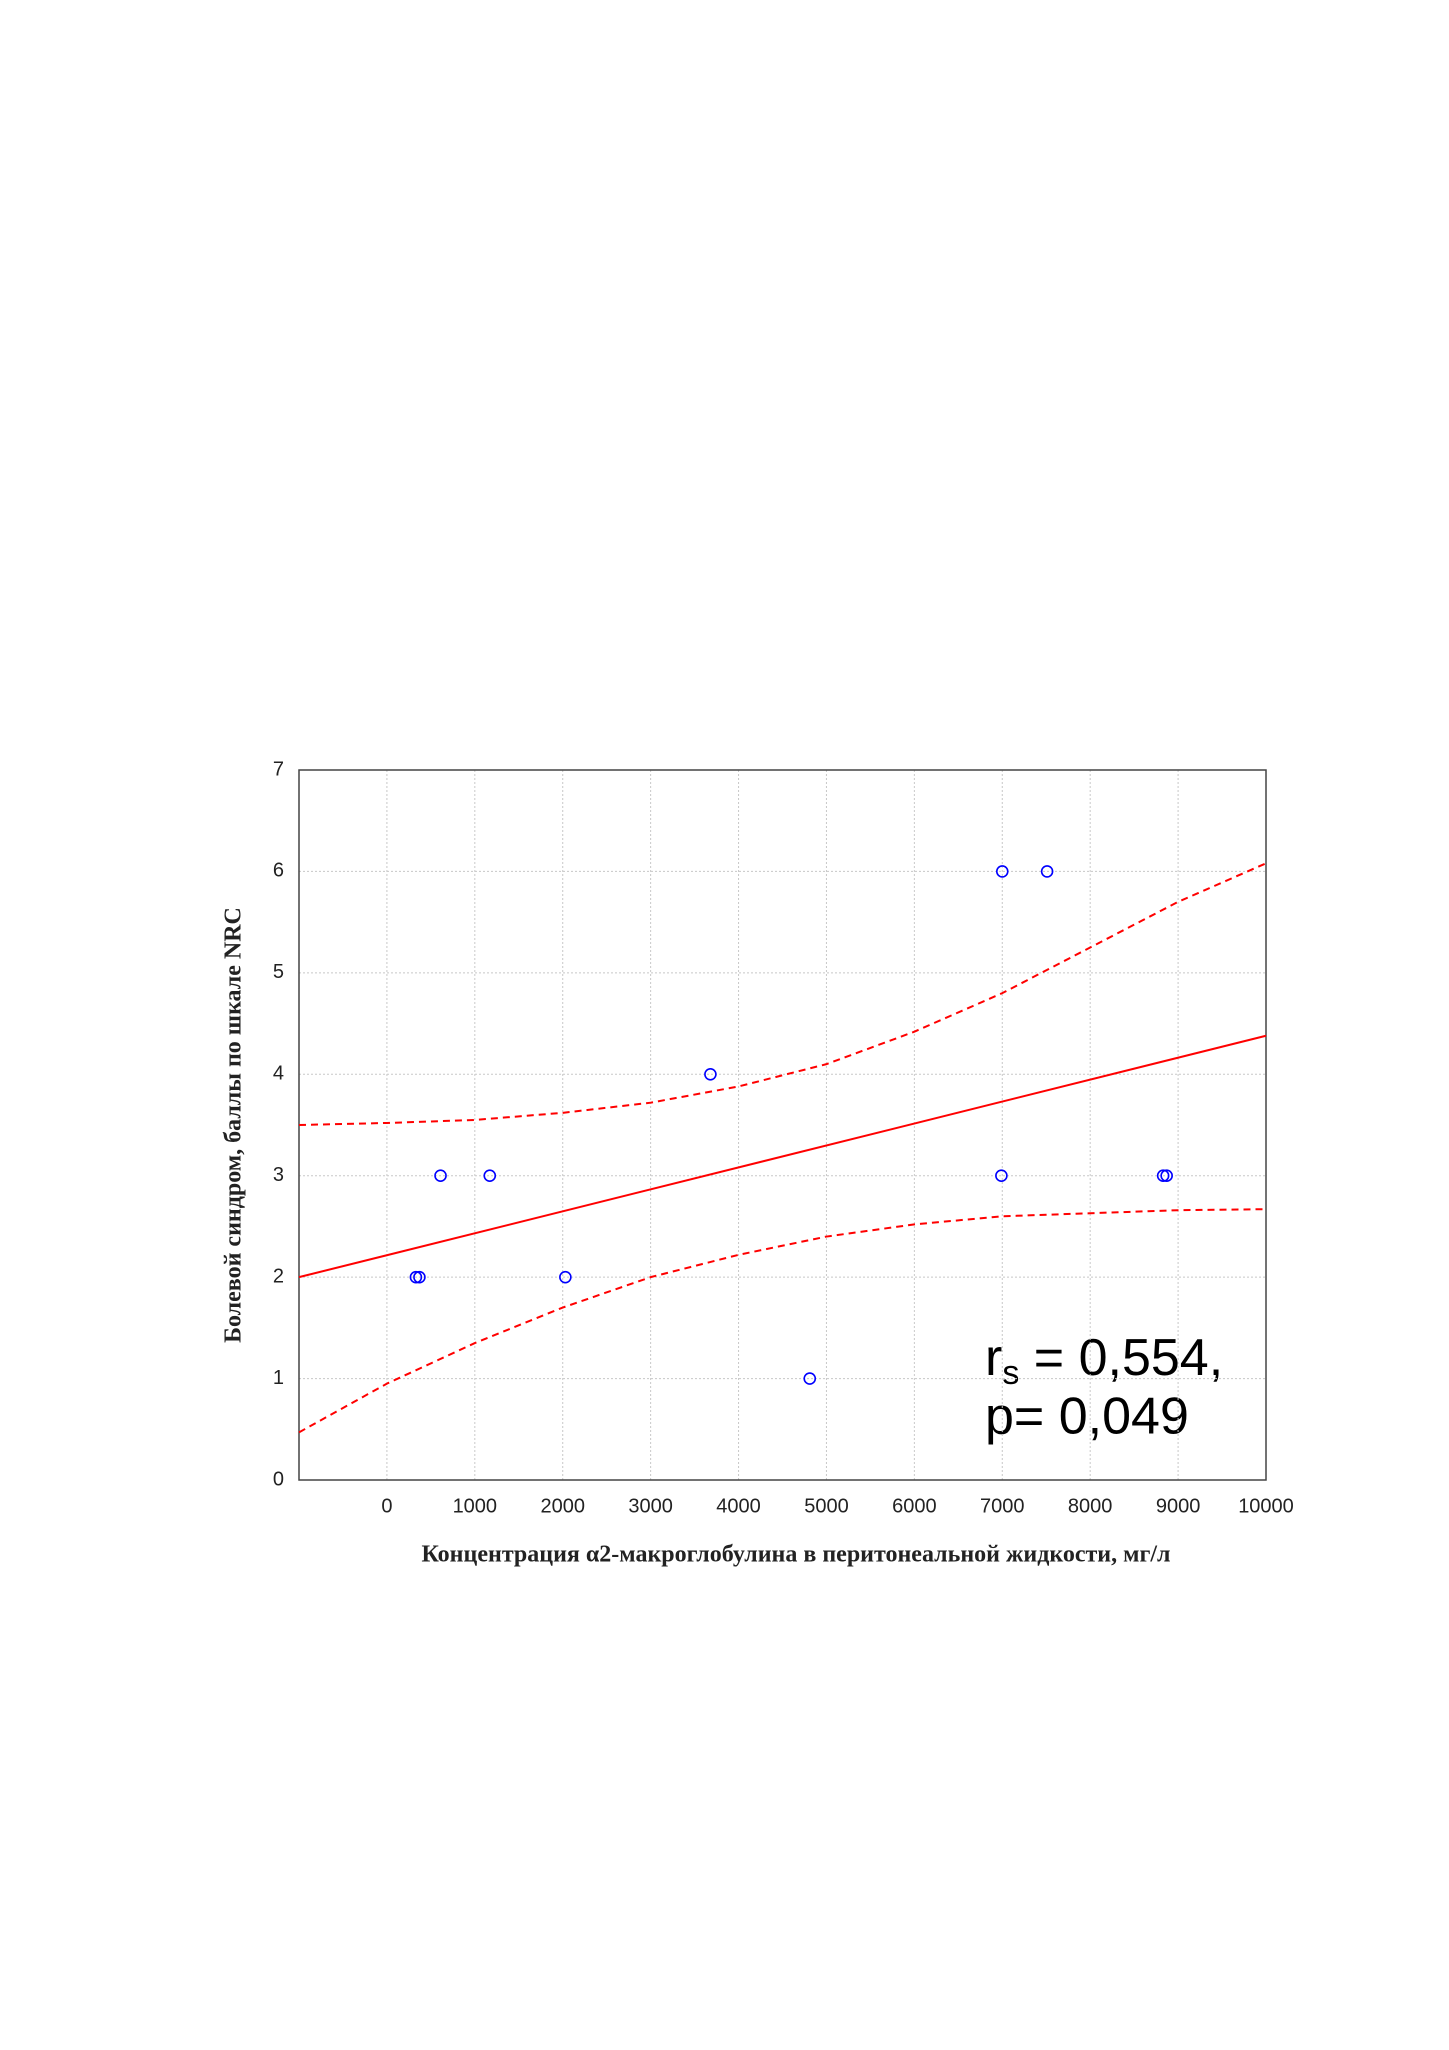 The image size is (1449, 2050). I want to click on y-tick-label: 2, so click(278, 1276).